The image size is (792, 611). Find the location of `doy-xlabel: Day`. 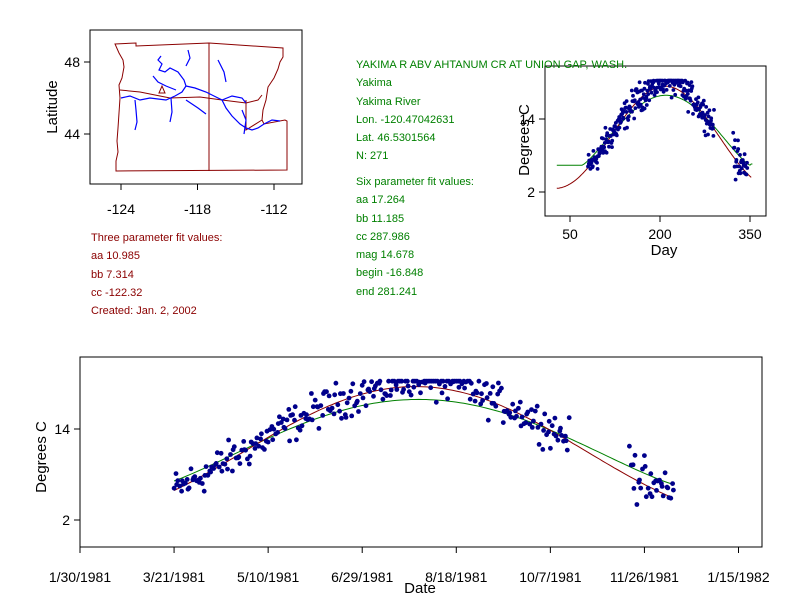

doy-xlabel: Day is located at coordinates (664, 250).